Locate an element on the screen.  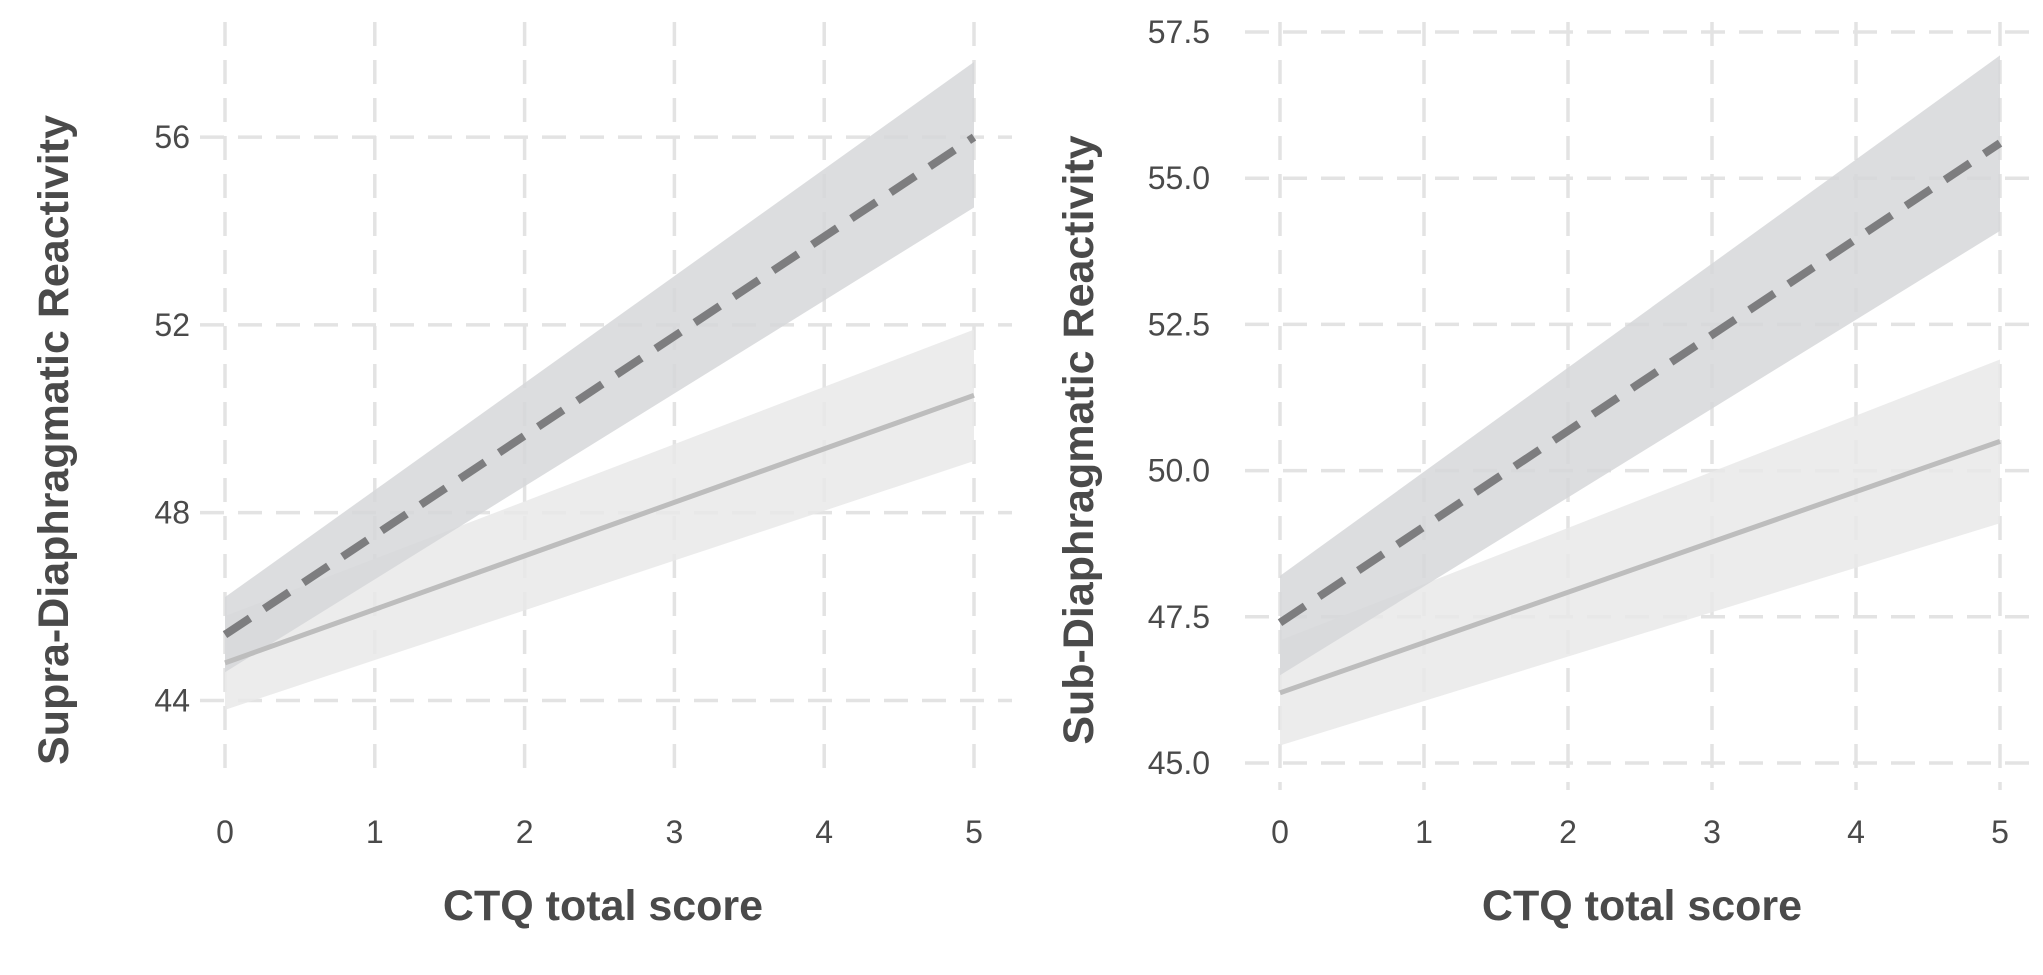
right-y-tick-label: 50.0 is located at coordinates (1179, 471).